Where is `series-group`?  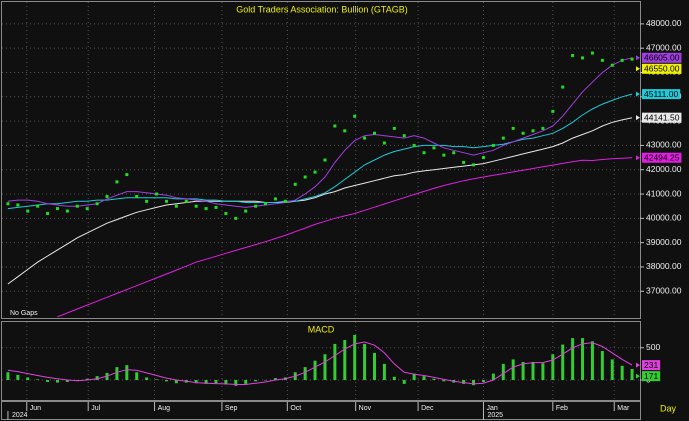
series-group is located at coordinates (320, 360).